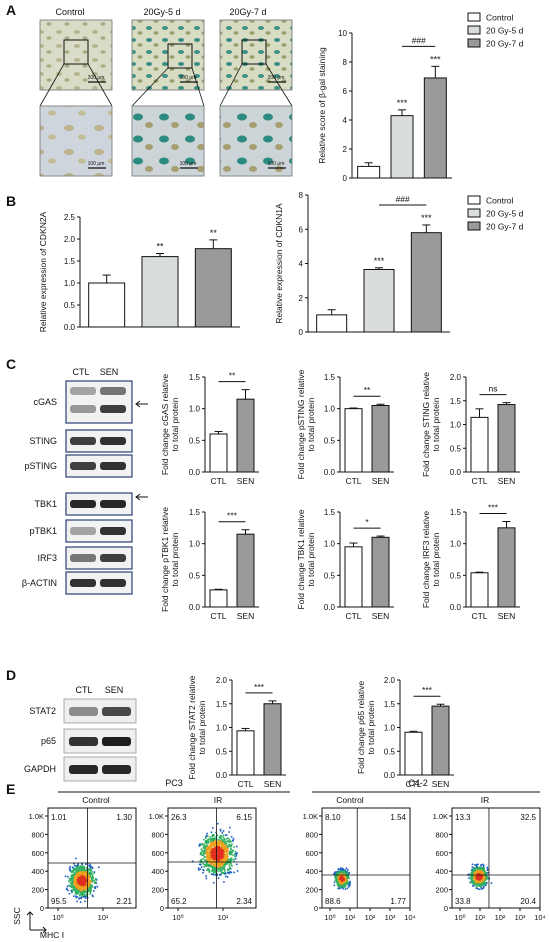  Describe the element at coordinates (223, 917) in the screenshot. I see `flow-x-tick-label: 10¹` at that location.